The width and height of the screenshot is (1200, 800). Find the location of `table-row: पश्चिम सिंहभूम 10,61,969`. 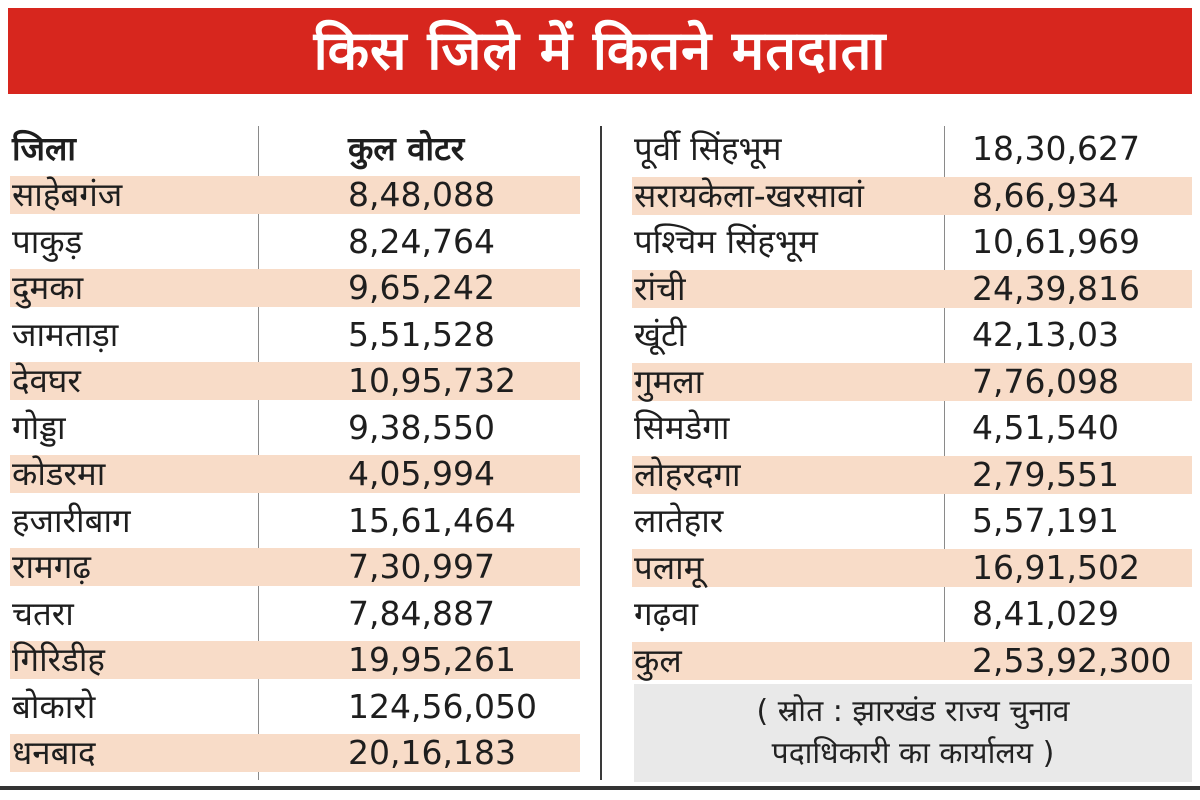

table-row: पश्चिम सिंहभूम 10,61,969 is located at coordinates (912, 242).